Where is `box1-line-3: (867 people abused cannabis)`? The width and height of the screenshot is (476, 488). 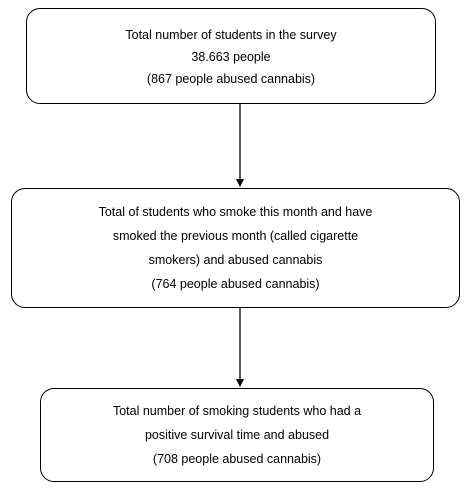
box1-line-3: (867 people abused cannabis) is located at coordinates (231, 79).